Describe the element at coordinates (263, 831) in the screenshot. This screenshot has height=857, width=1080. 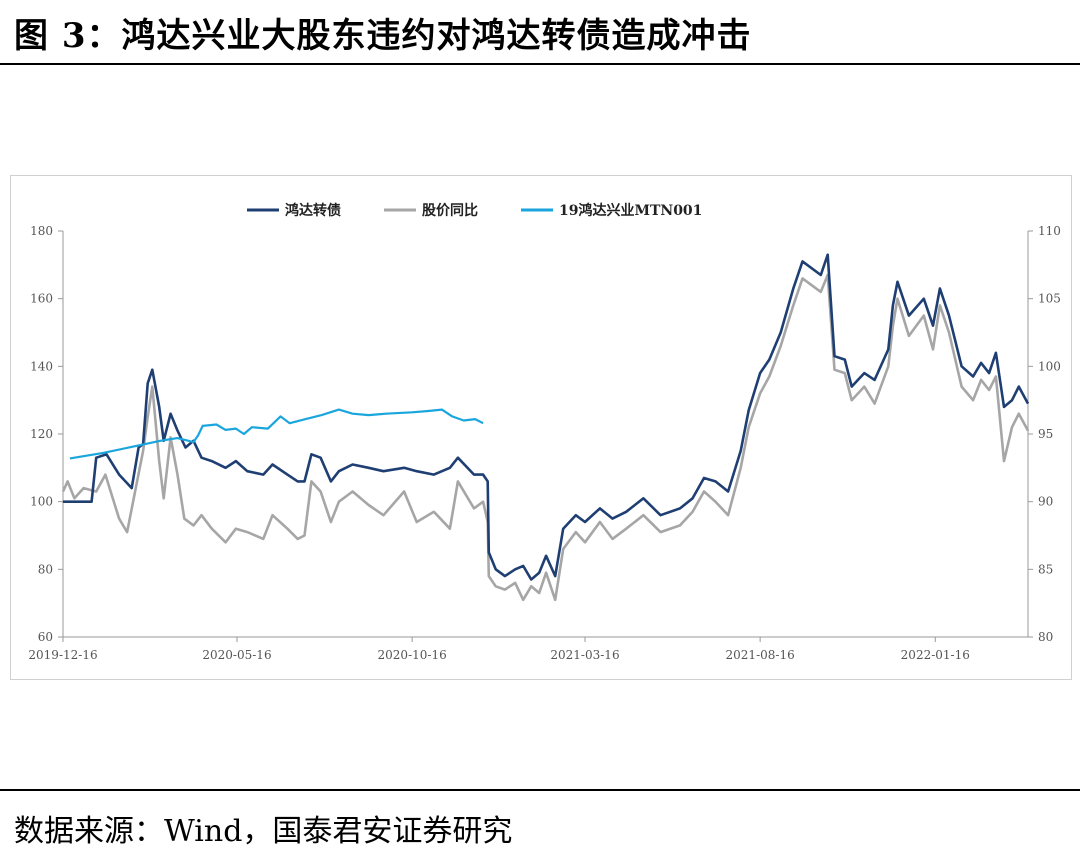
I see `source-note: 数据来源：Wind，国泰君安证券研究` at that location.